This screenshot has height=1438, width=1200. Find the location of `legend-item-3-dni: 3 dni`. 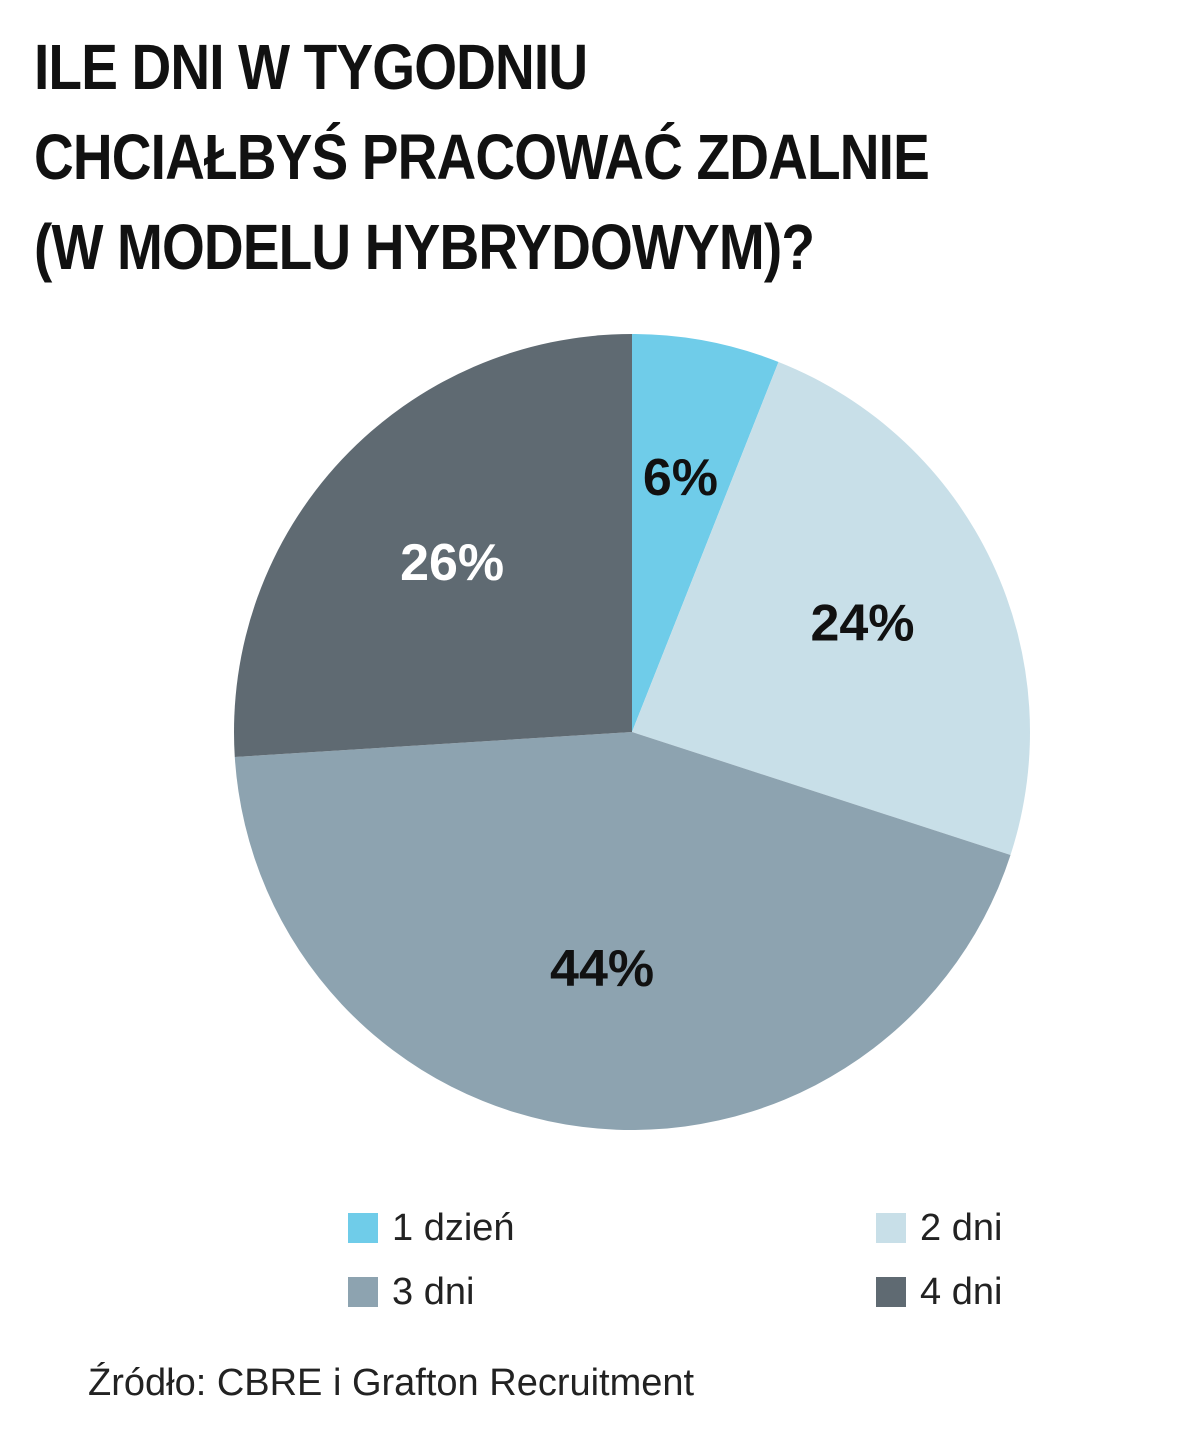

legend-item-3-dni: 3 dni is located at coordinates (411, 1292).